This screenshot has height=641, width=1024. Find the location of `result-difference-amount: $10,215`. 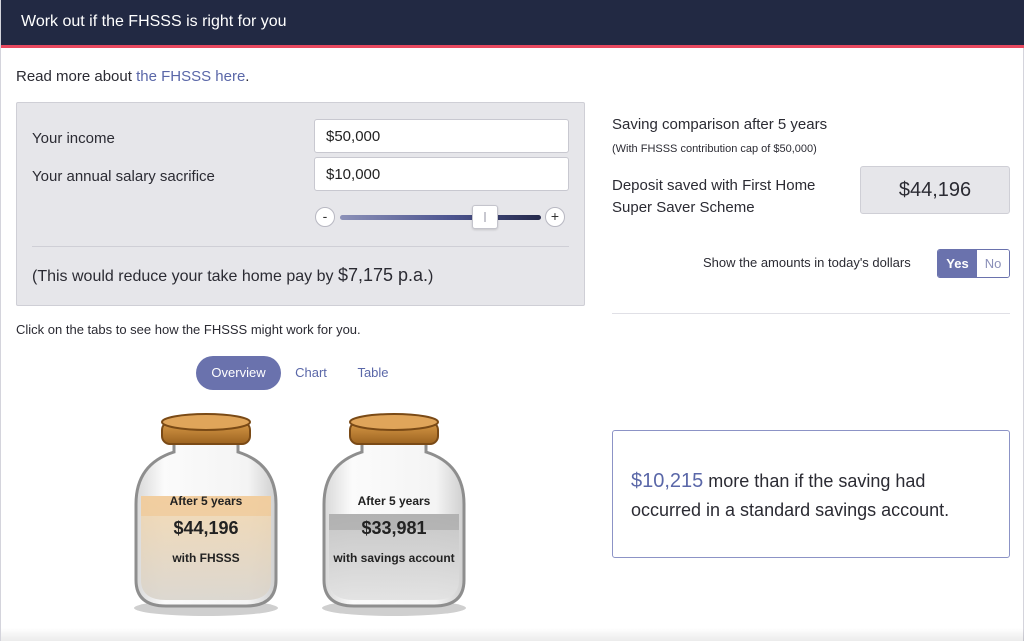

result-difference-amount: $10,215 is located at coordinates (667, 481).